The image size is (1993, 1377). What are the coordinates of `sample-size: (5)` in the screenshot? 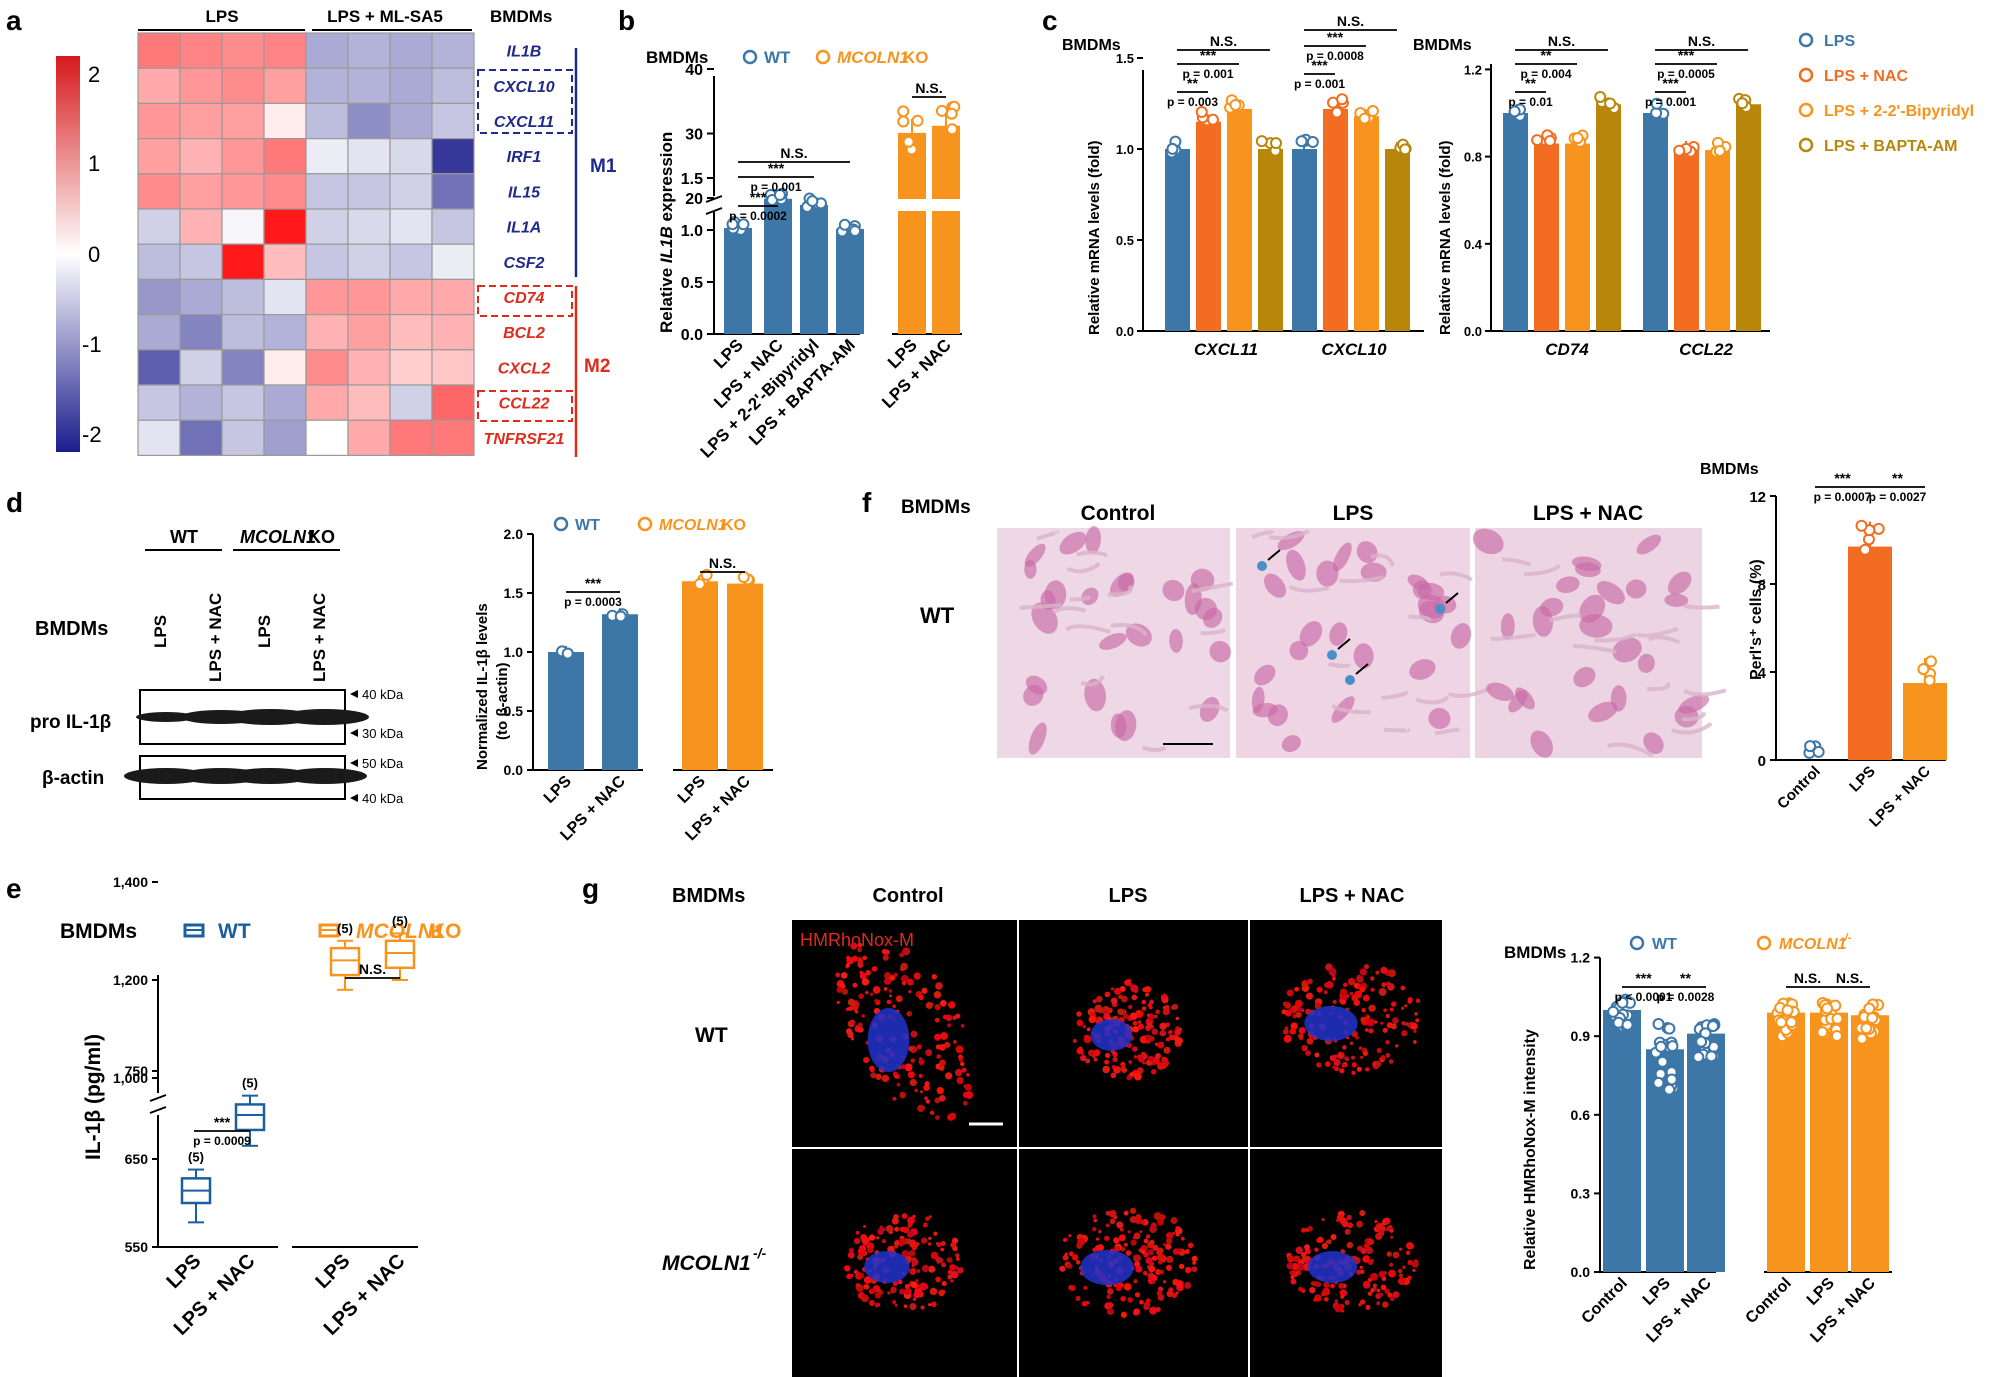 It's located at (250, 1083).